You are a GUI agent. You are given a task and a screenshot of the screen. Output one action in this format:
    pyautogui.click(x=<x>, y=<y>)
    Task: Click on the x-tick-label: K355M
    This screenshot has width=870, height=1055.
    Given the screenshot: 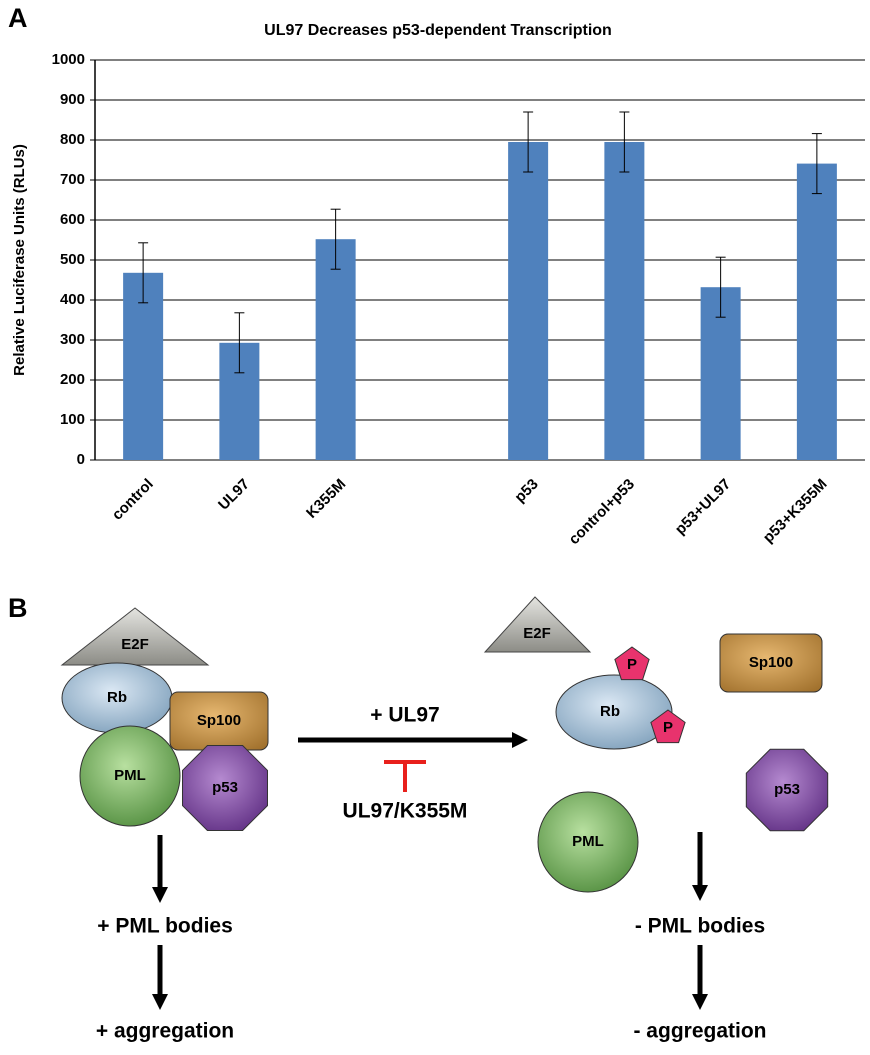 What is the action you would take?
    pyautogui.click(x=326, y=499)
    